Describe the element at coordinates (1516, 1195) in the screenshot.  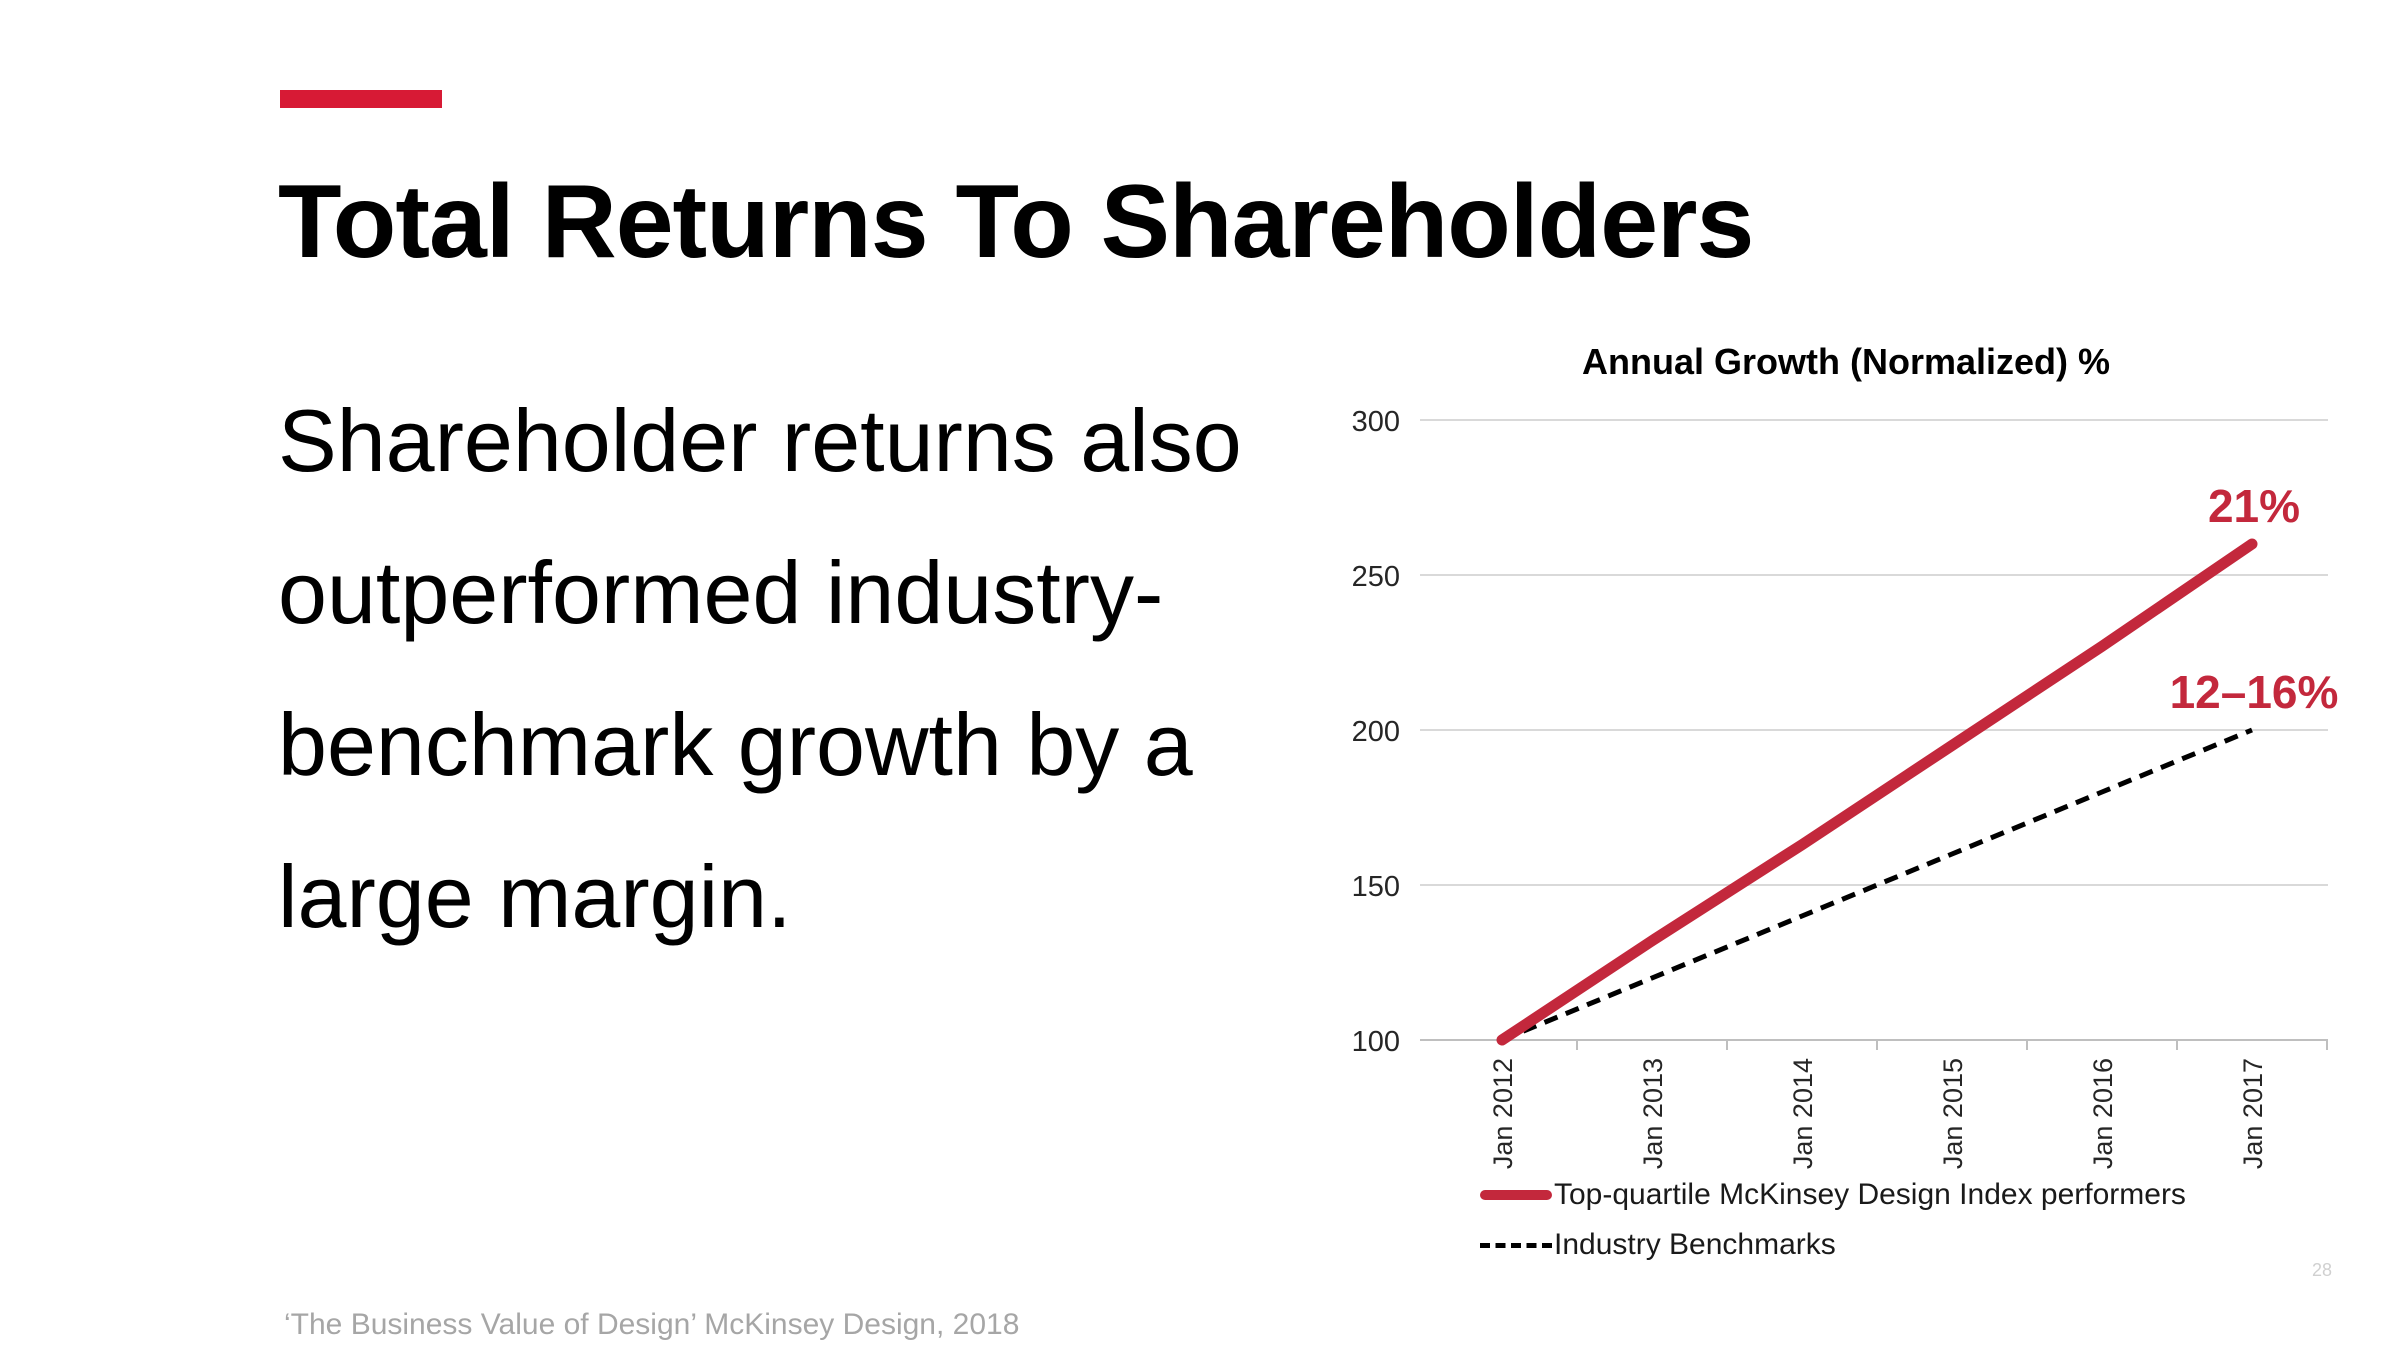
I see `legend-swatch-solid` at that location.